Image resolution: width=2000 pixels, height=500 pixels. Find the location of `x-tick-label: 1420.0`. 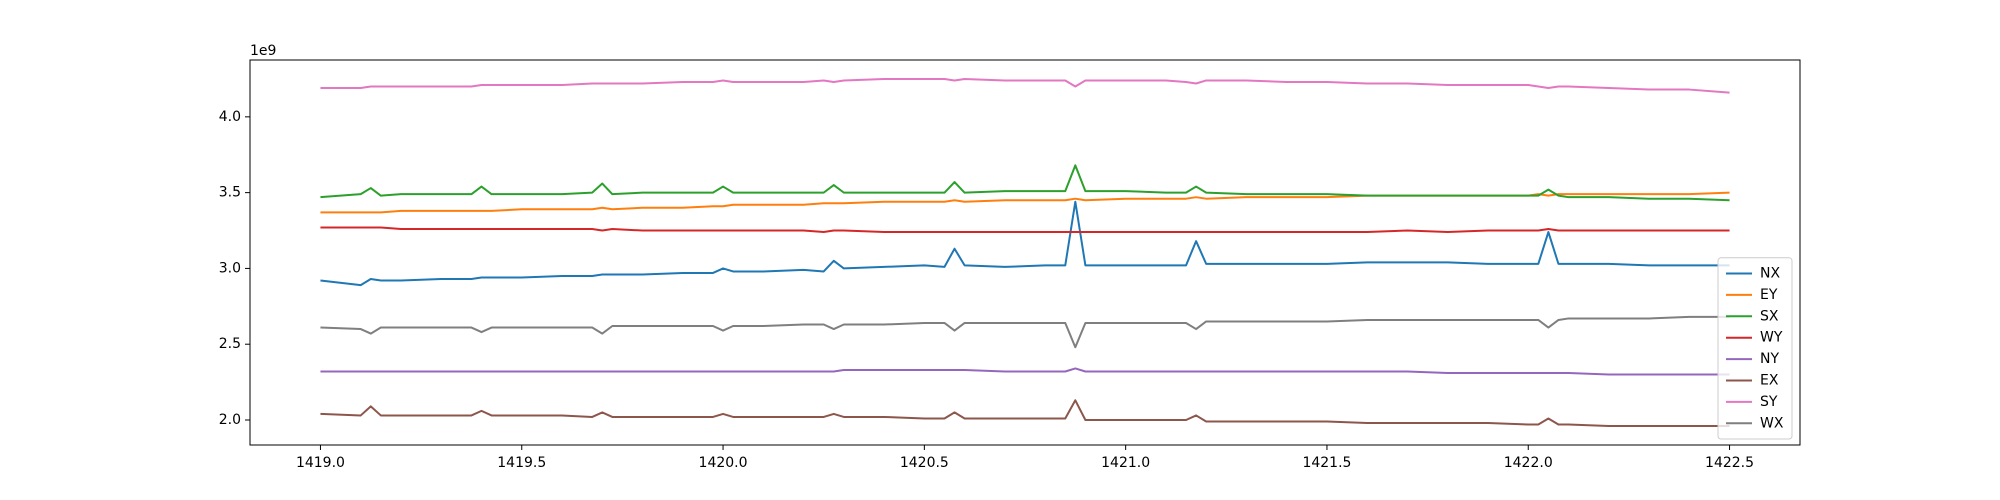

x-tick-label: 1420.0 is located at coordinates (723, 463).